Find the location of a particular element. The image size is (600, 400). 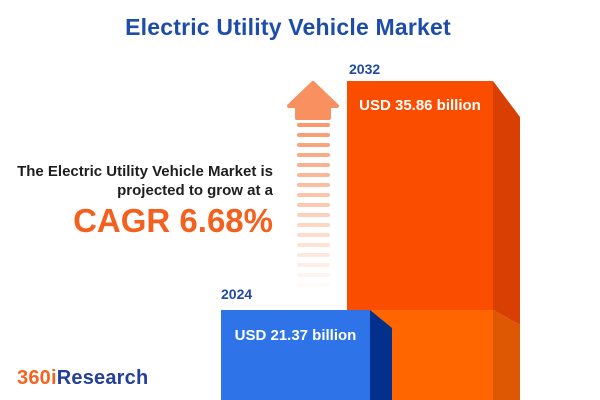

bar-2024-value-label: USD 21.37 billion is located at coordinates (295, 335).